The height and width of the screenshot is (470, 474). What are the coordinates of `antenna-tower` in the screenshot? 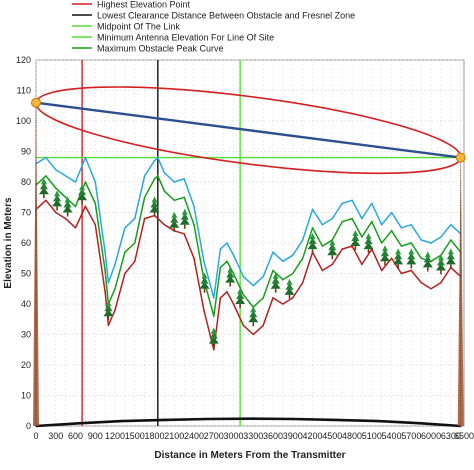 It's located at (460, 289).